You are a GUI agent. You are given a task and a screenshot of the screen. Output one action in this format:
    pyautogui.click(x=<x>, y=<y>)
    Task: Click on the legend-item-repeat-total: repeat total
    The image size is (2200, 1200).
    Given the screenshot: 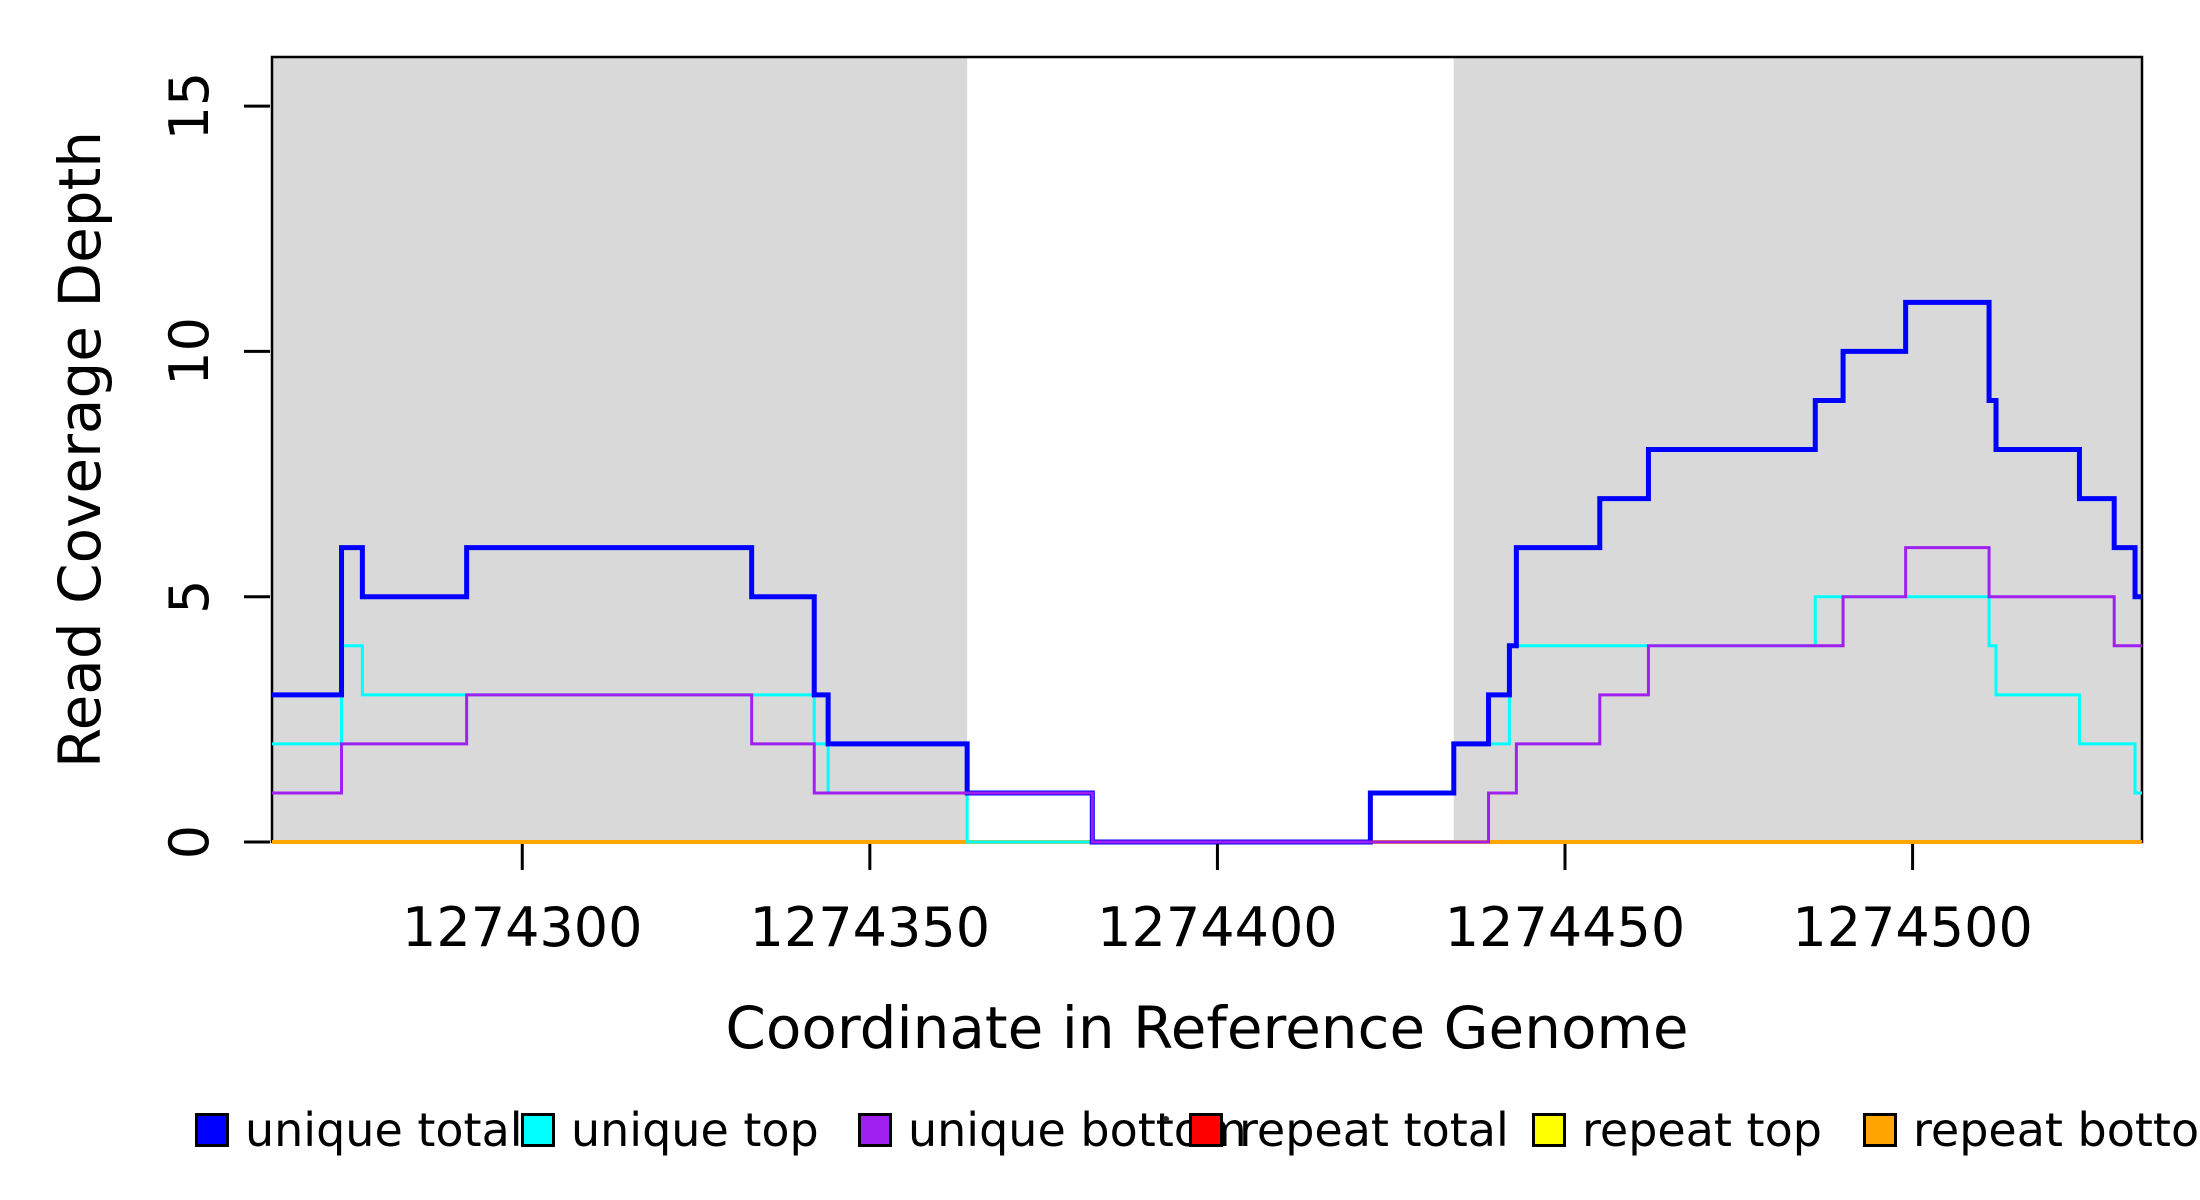 What is the action you would take?
    pyautogui.click(x=1349, y=1130)
    